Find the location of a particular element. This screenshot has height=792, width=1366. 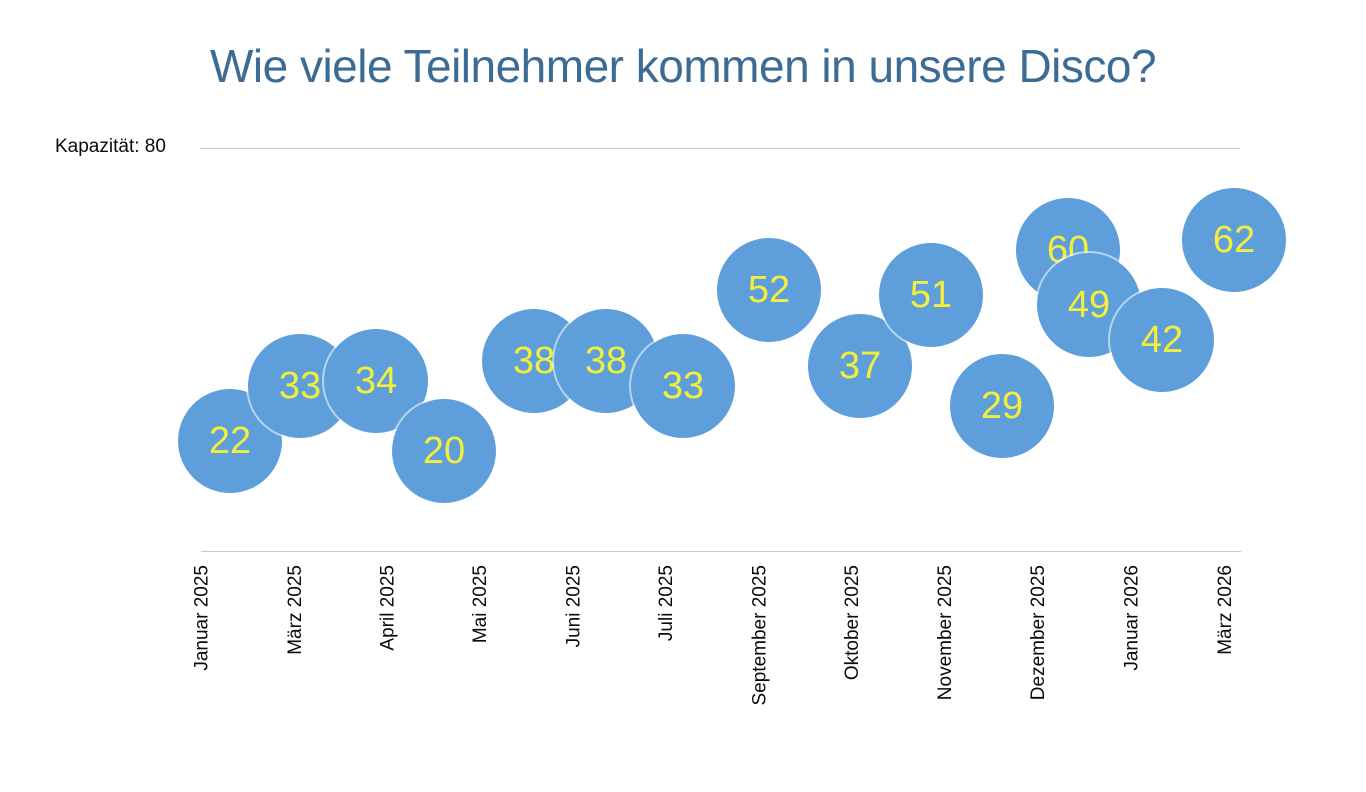

bubble-value-label: 42 is located at coordinates (1162, 340).